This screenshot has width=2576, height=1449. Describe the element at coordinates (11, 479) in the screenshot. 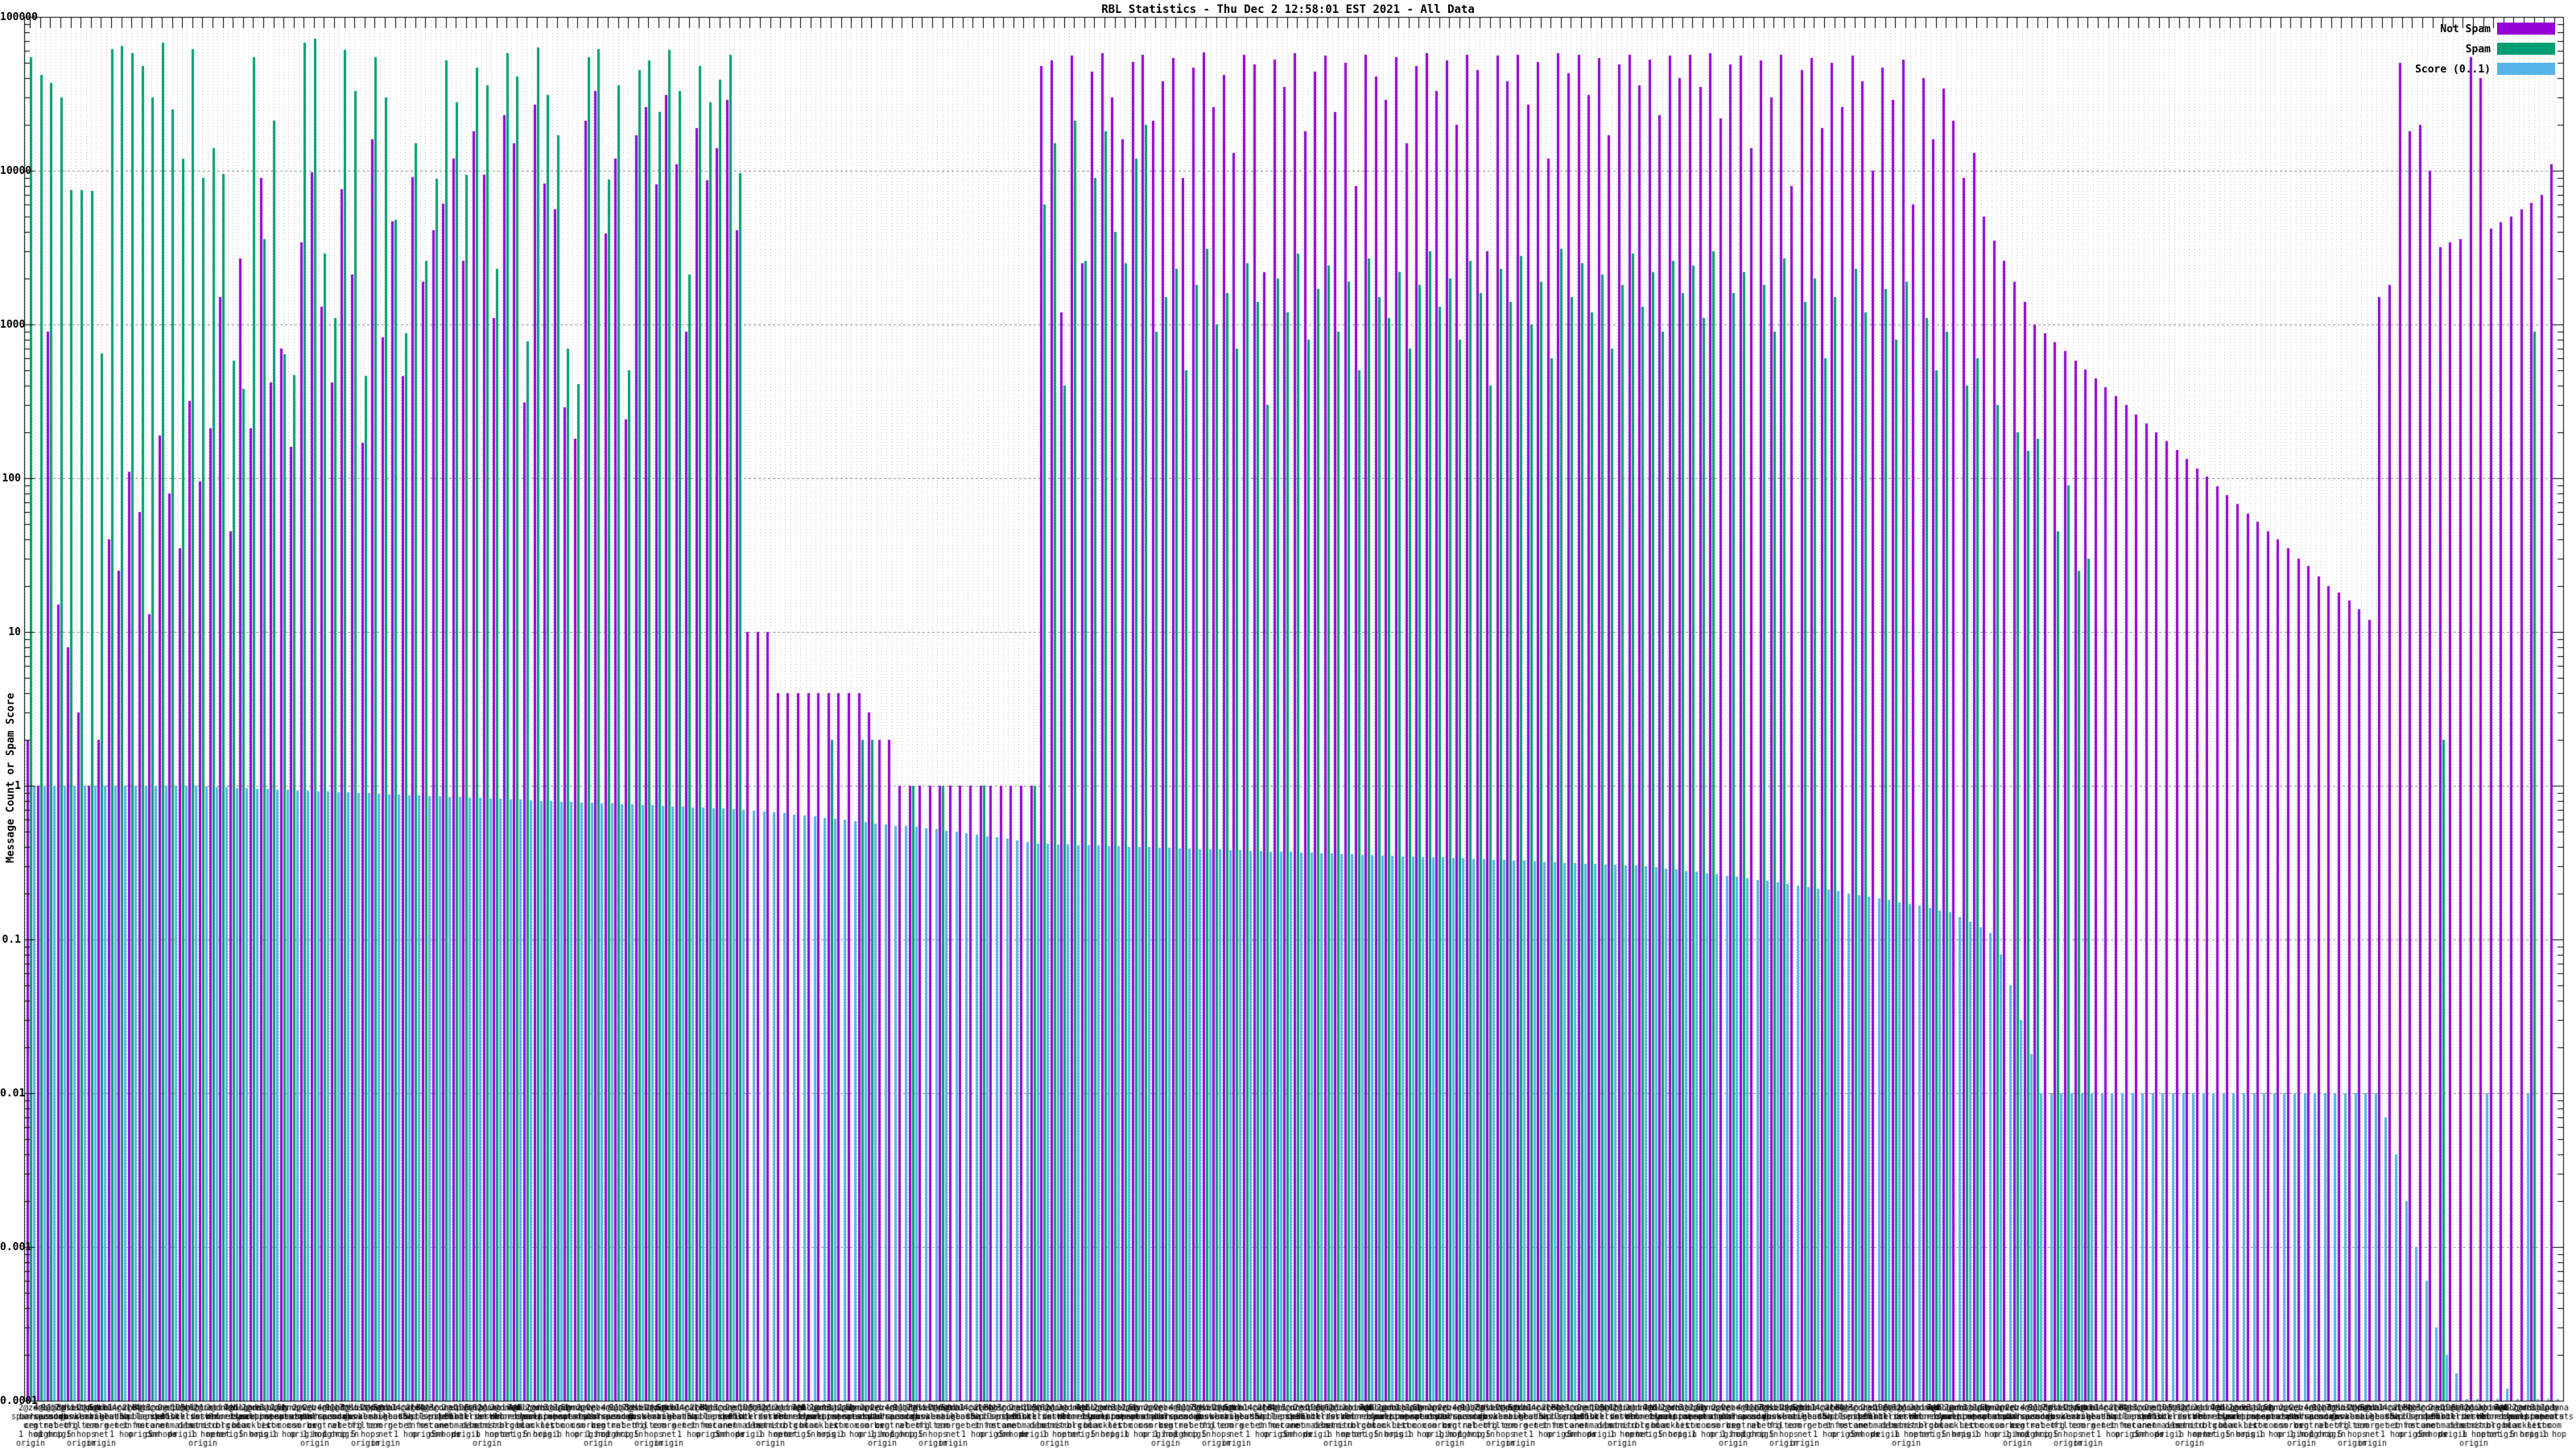

I see `y-tick-label: 100` at that location.